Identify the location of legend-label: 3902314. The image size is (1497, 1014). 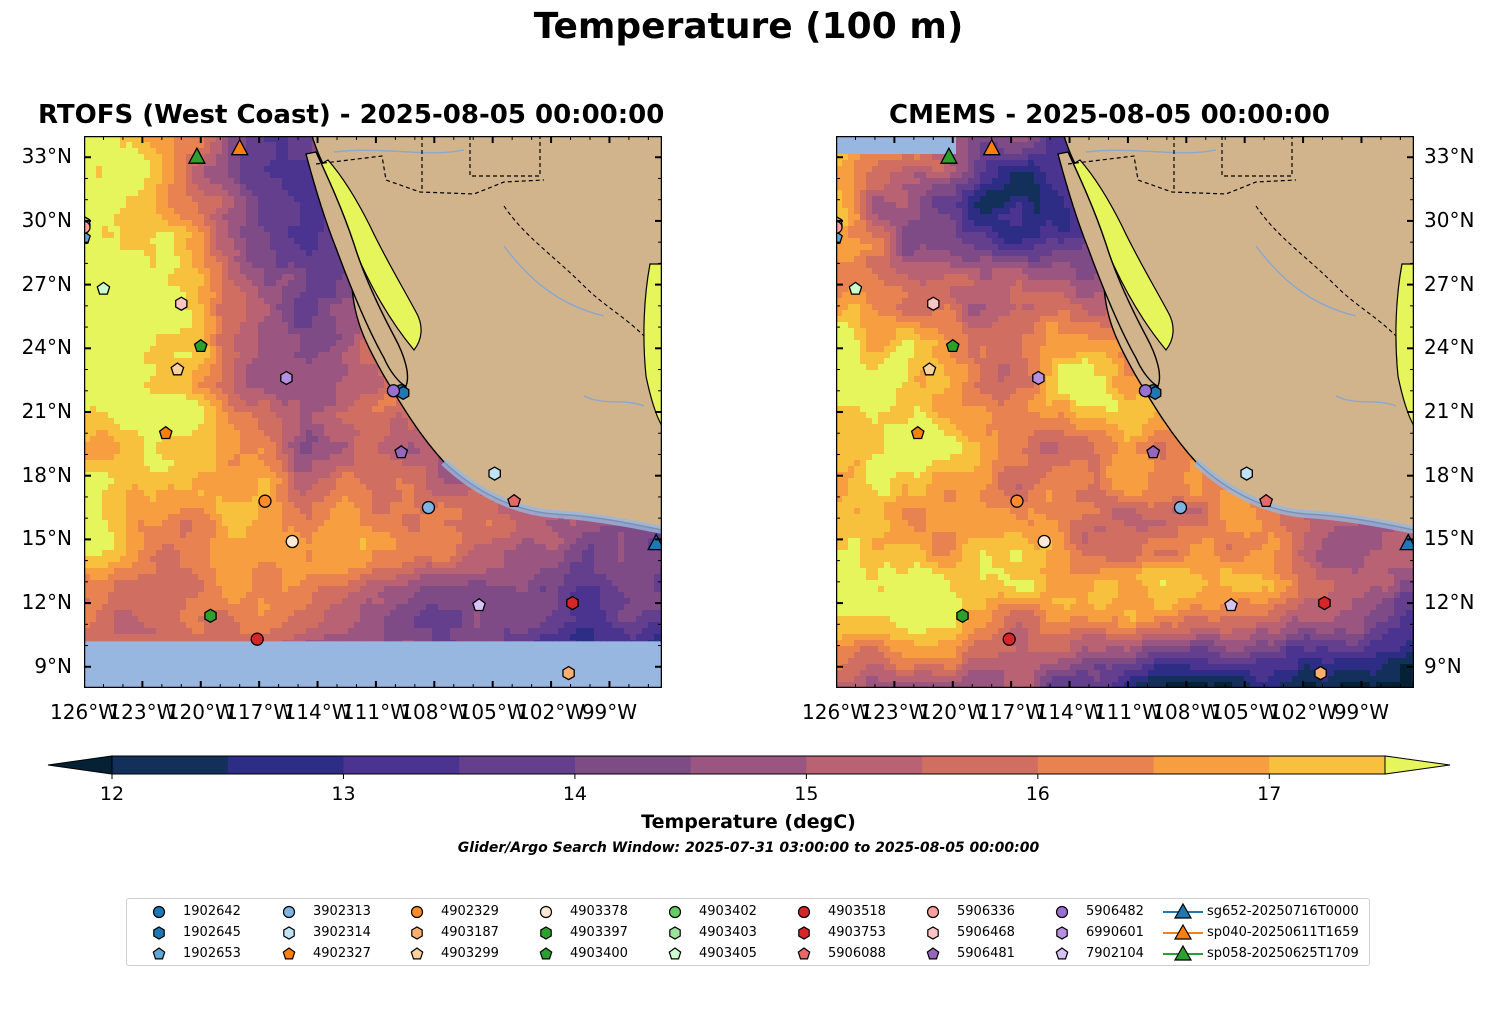
(342, 932).